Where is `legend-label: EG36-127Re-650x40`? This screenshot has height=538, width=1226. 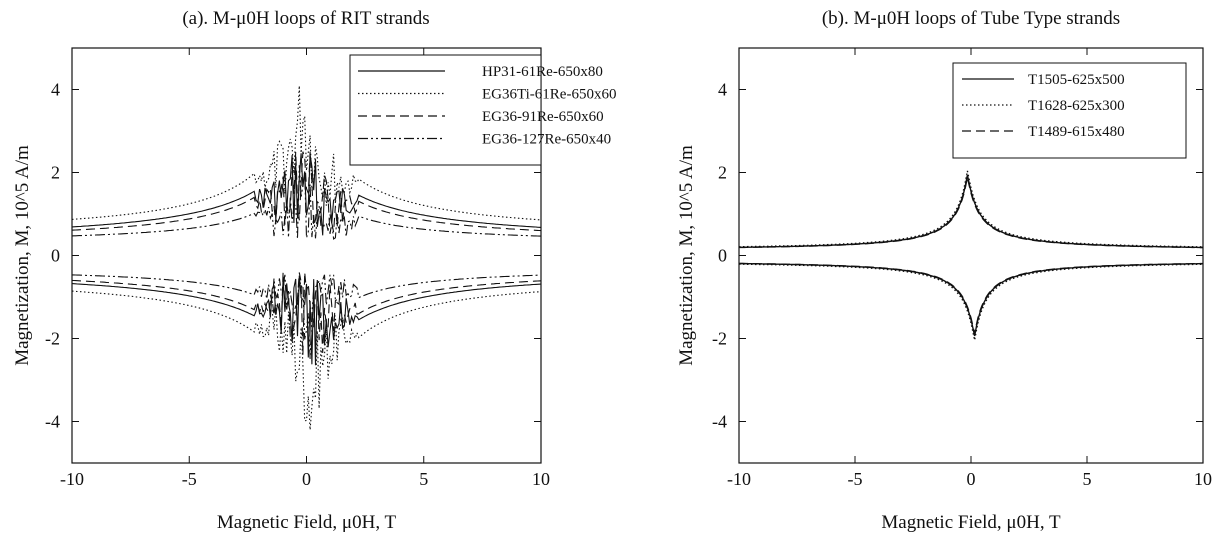
legend-label: EG36-127Re-650x40 is located at coordinates (546, 140).